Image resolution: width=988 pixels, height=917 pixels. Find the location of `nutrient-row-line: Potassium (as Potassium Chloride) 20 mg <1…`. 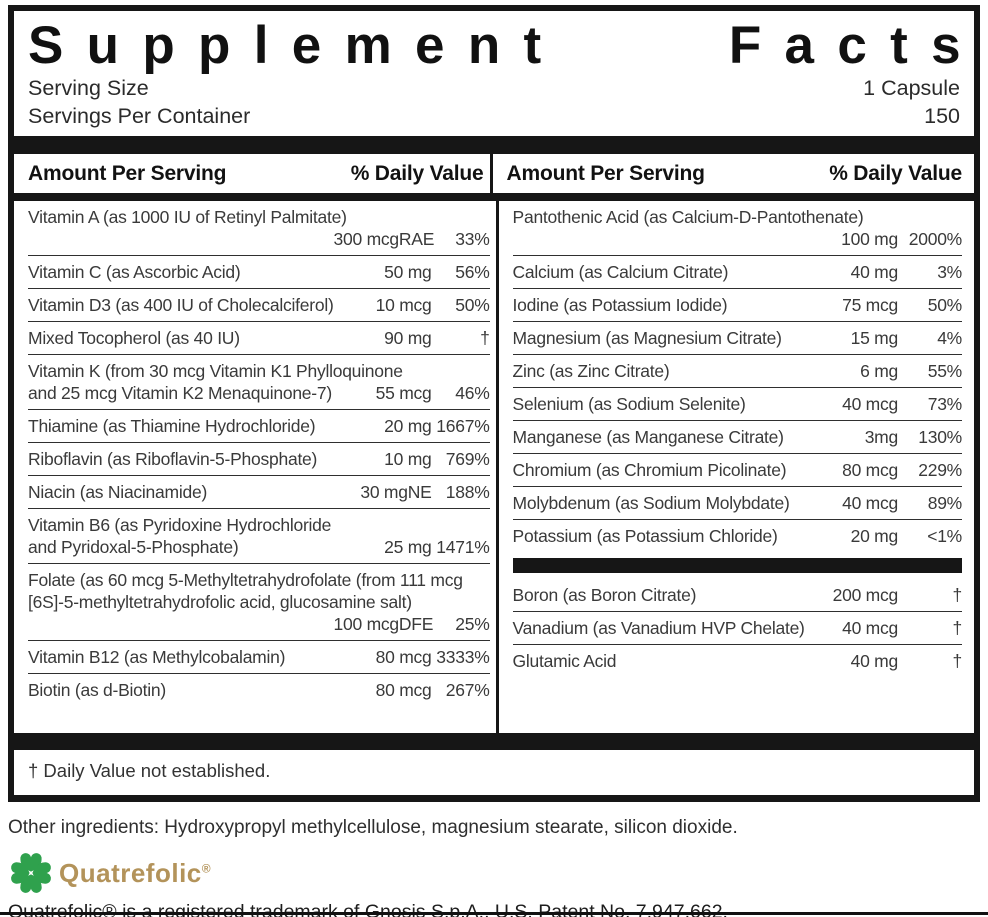

nutrient-row-line: Potassium (as Potassium Chloride) 20 mg <1… is located at coordinates (737, 536).